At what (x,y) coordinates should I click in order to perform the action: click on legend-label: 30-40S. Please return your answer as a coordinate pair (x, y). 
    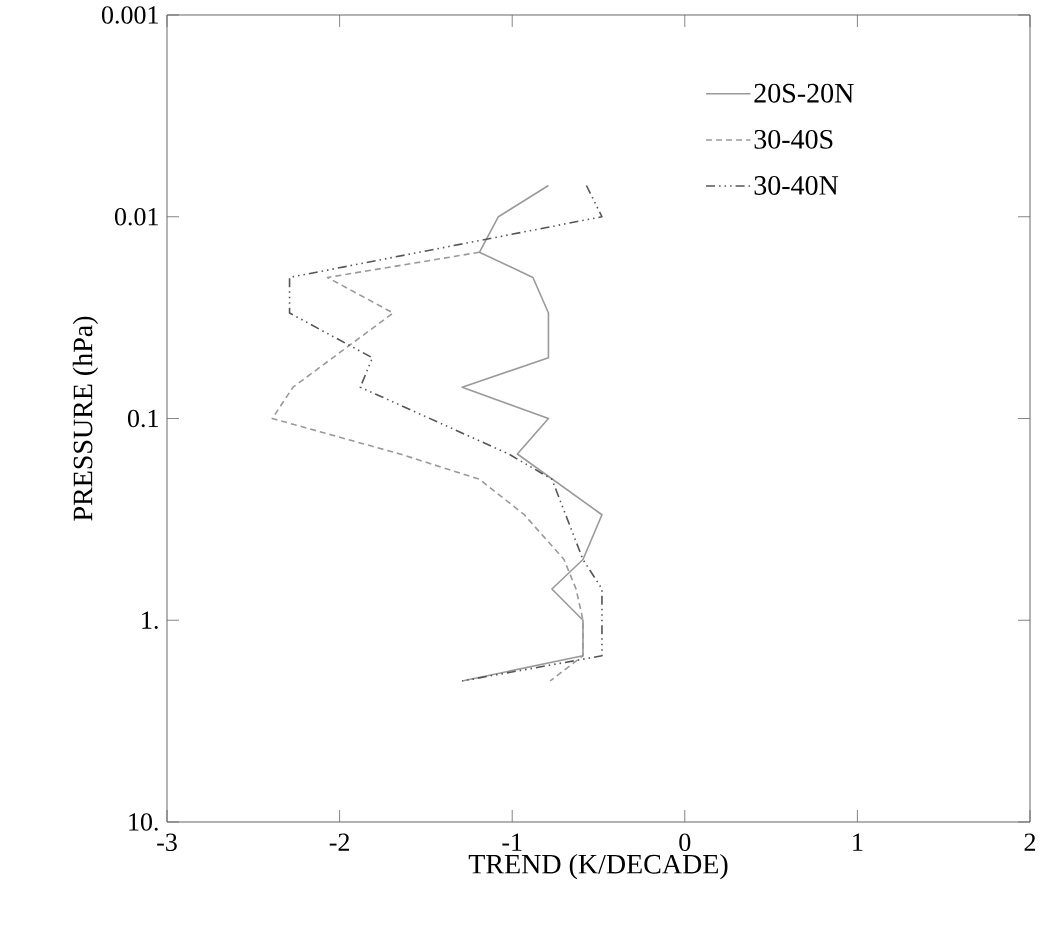
    Looking at the image, I should click on (793, 139).